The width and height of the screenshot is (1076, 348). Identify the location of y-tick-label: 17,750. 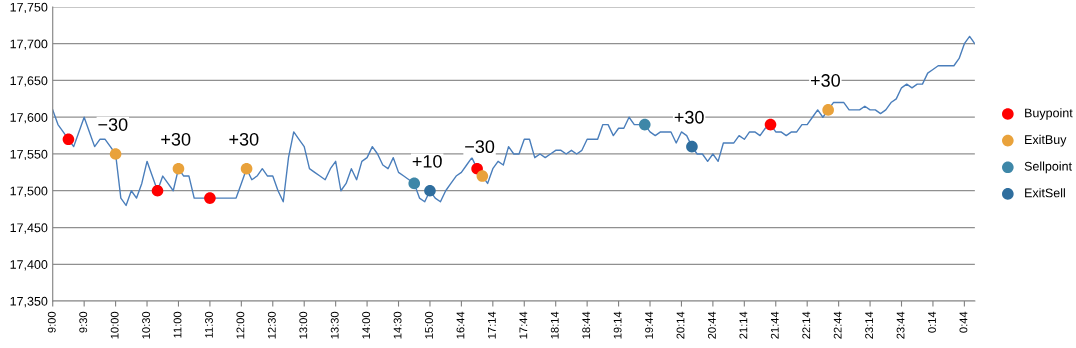
(29, 8).